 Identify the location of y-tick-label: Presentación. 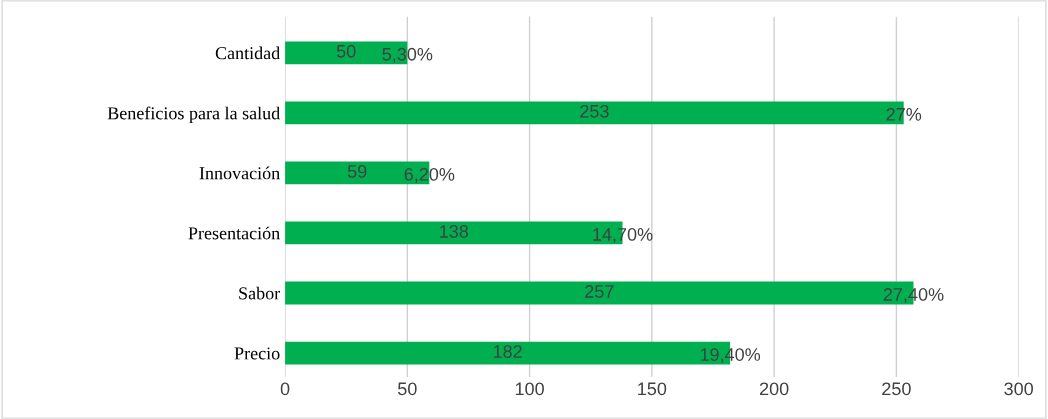
(234, 233).